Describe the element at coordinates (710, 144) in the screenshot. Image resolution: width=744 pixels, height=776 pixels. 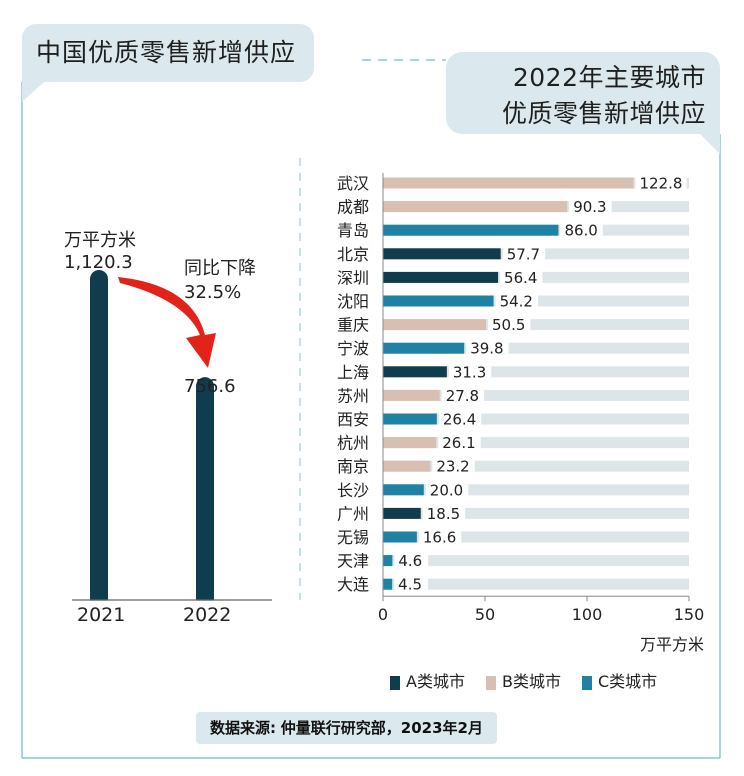
I see `title-right-tail` at that location.